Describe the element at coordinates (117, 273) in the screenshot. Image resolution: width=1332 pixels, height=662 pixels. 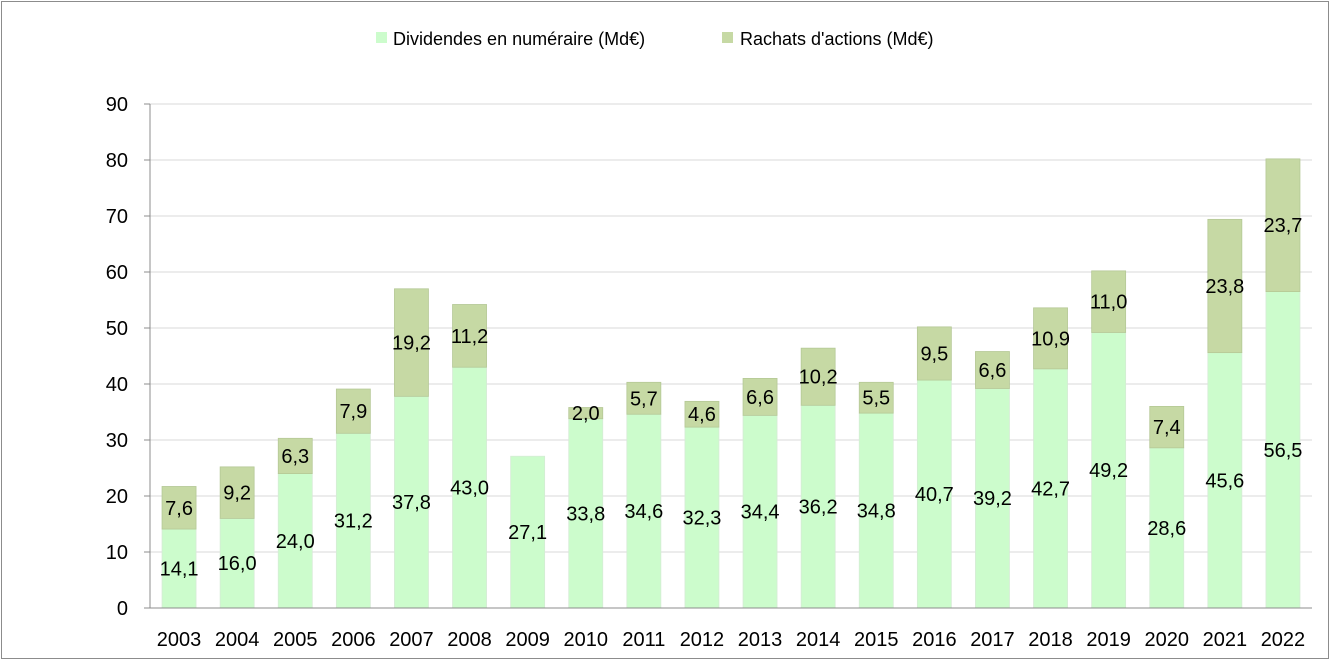
I see `y-tick-label: 60` at that location.